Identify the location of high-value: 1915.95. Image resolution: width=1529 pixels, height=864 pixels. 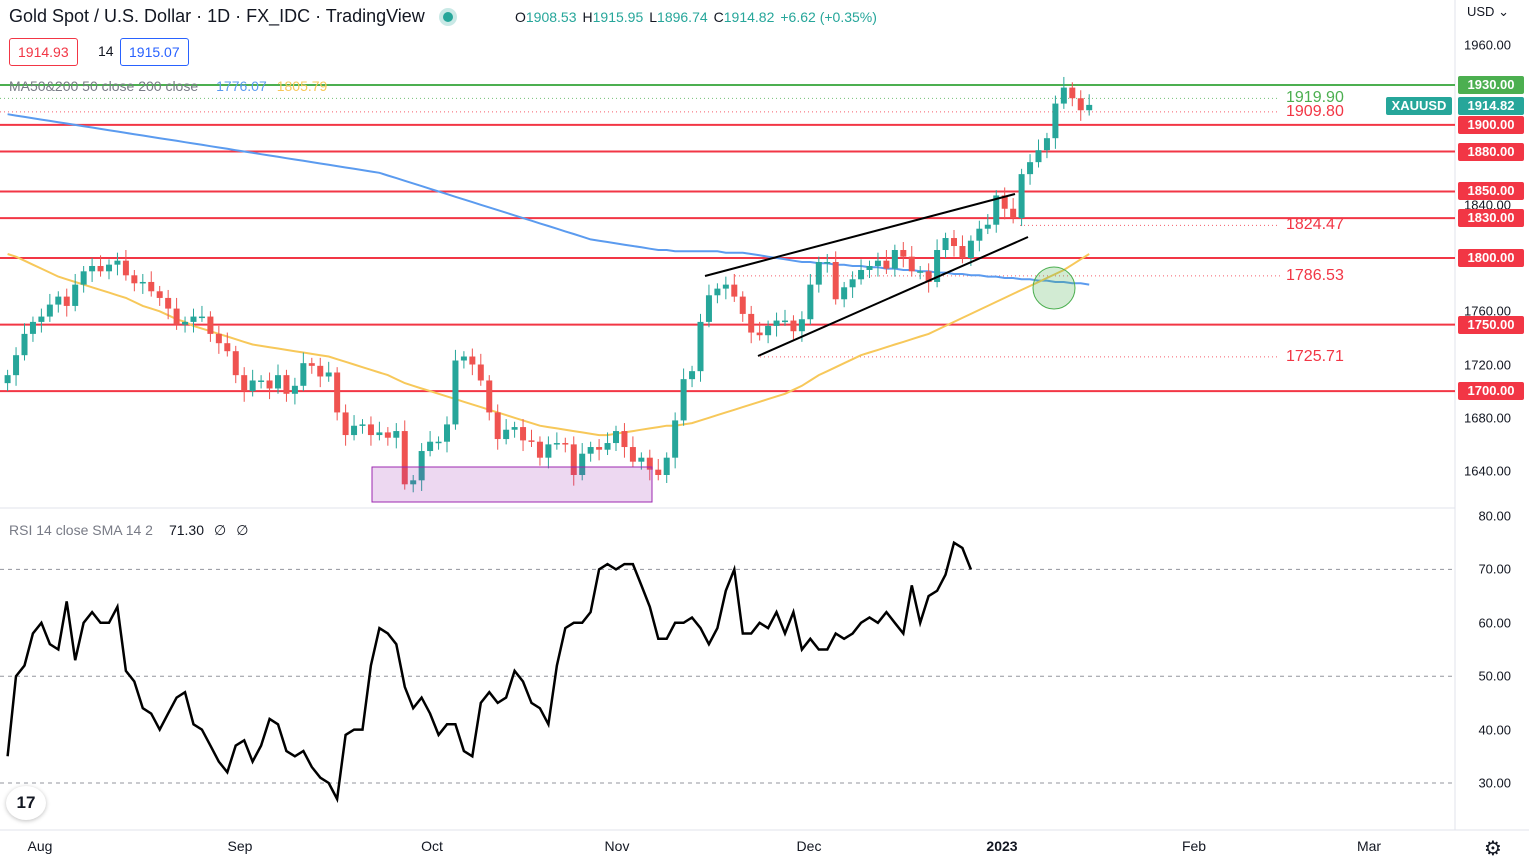
(618, 17).